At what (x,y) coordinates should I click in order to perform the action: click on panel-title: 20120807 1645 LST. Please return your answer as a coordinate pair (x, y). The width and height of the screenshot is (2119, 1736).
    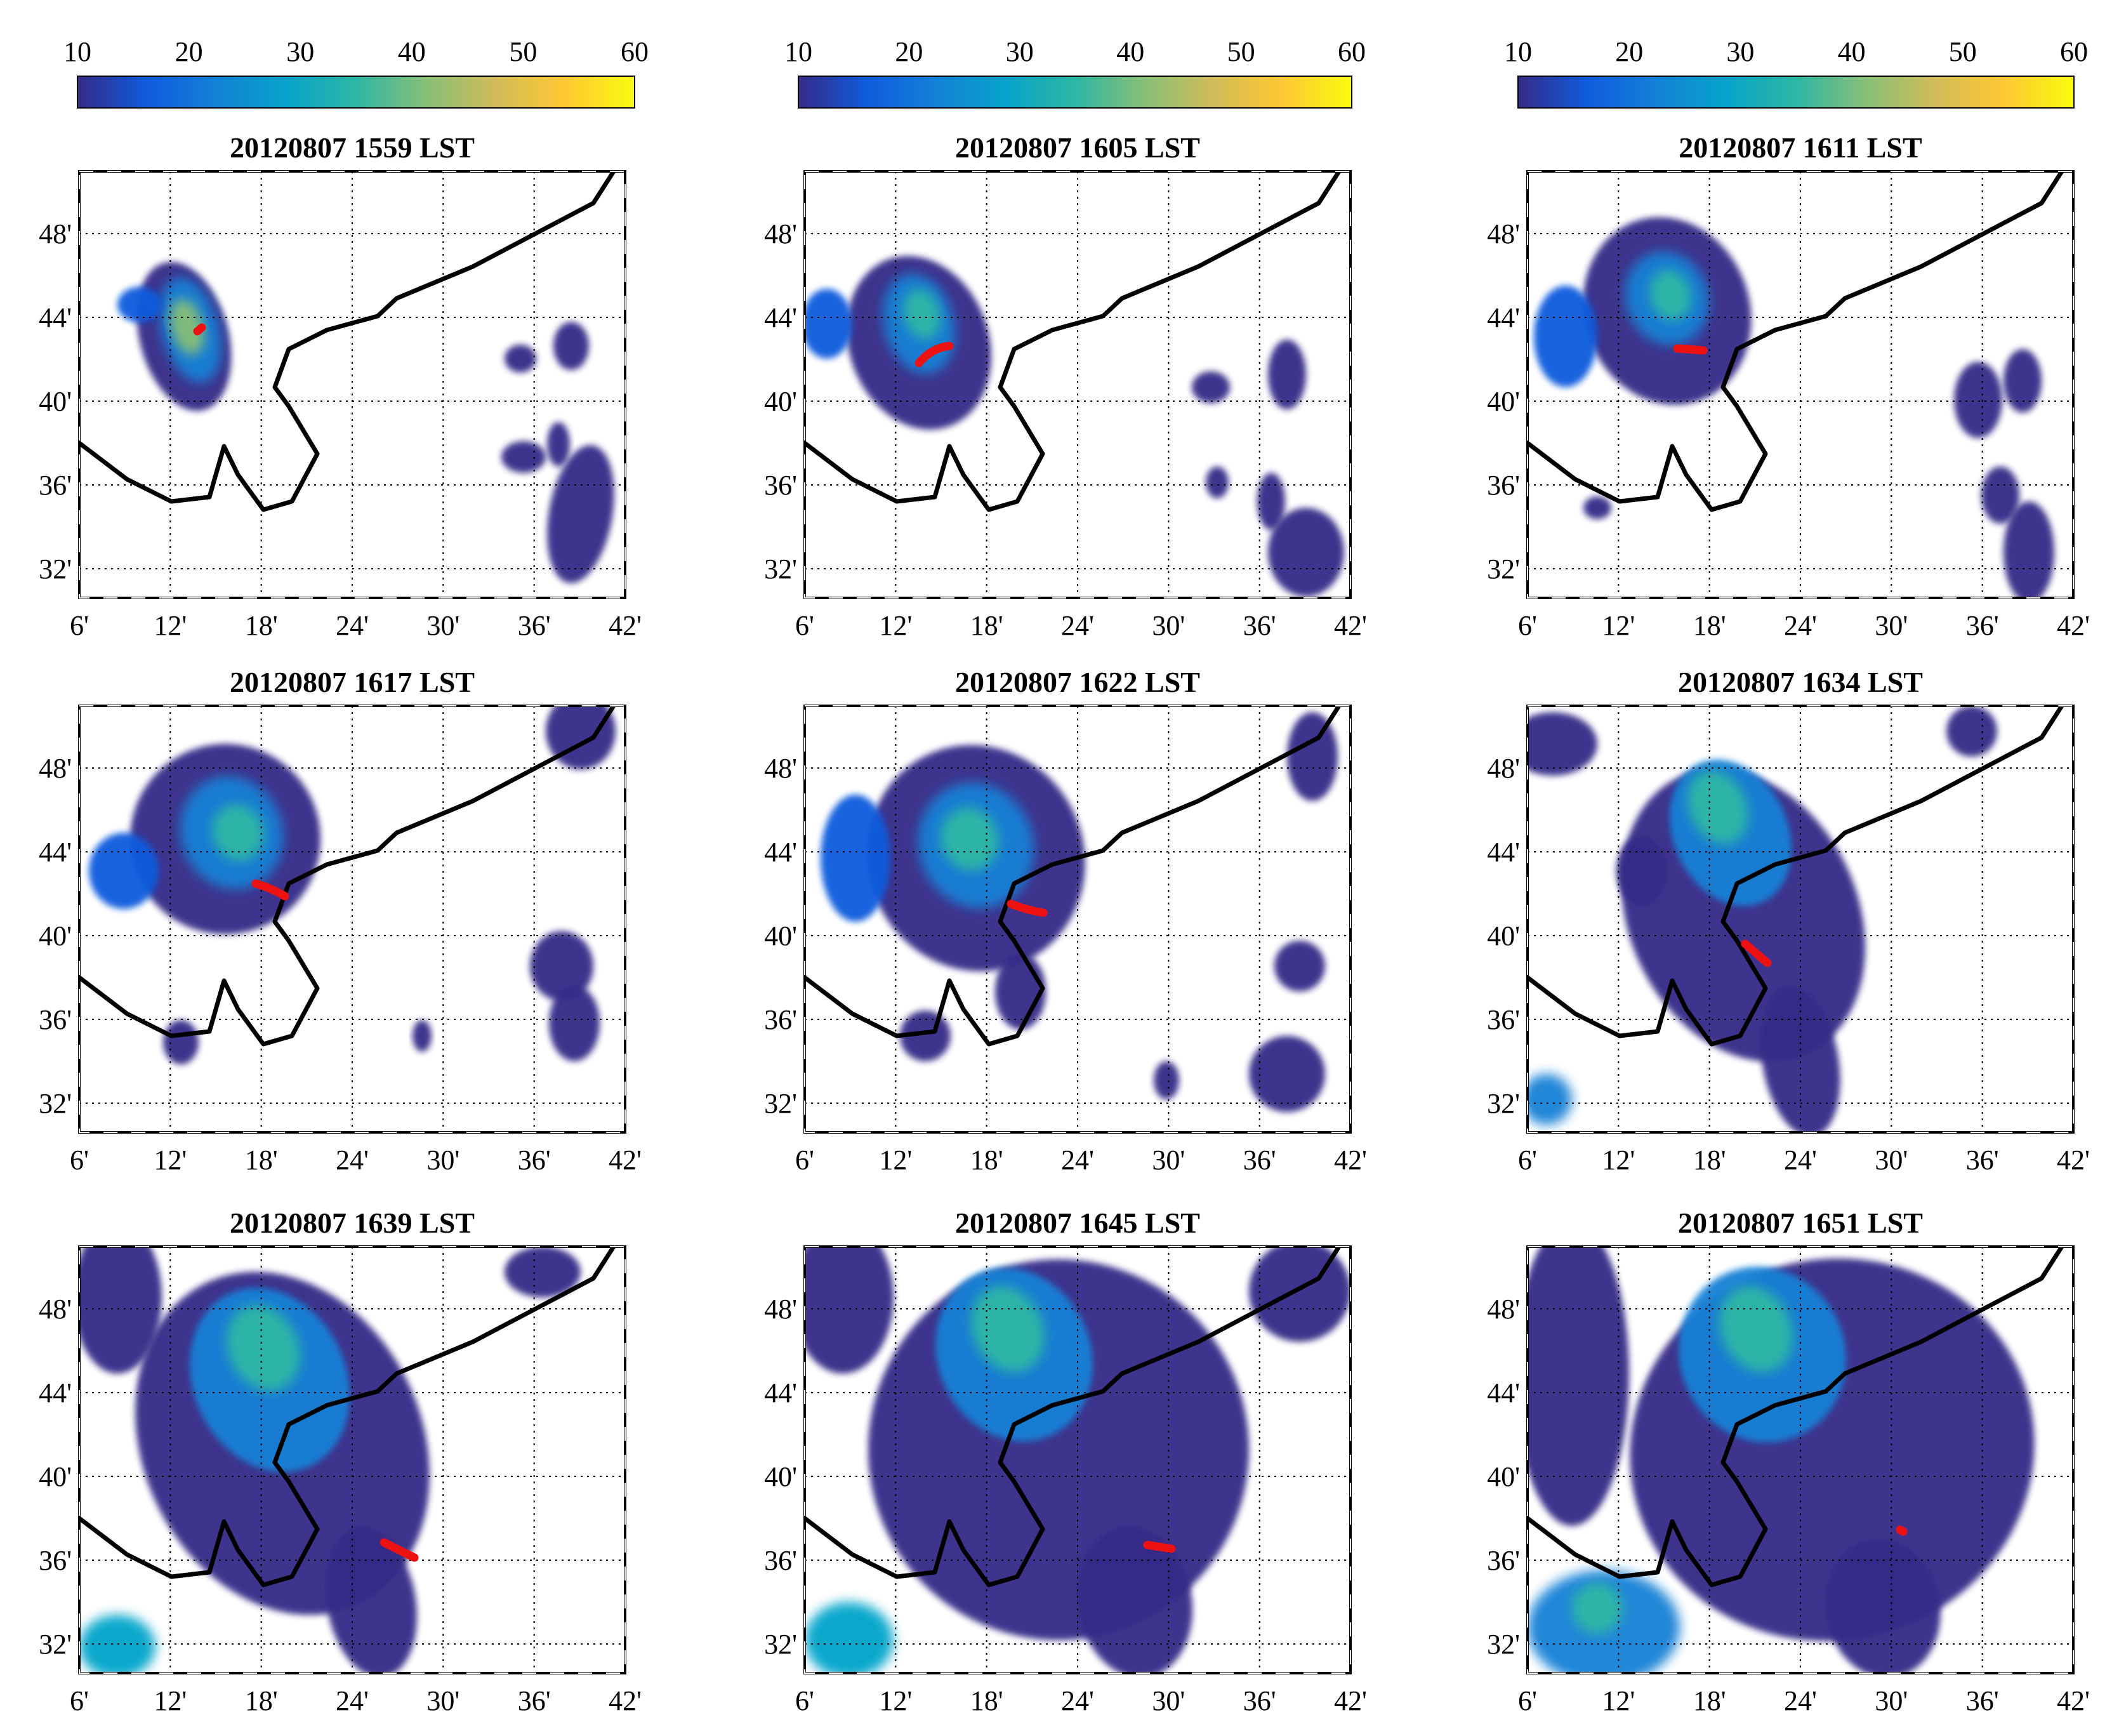
    Looking at the image, I should click on (1077, 1223).